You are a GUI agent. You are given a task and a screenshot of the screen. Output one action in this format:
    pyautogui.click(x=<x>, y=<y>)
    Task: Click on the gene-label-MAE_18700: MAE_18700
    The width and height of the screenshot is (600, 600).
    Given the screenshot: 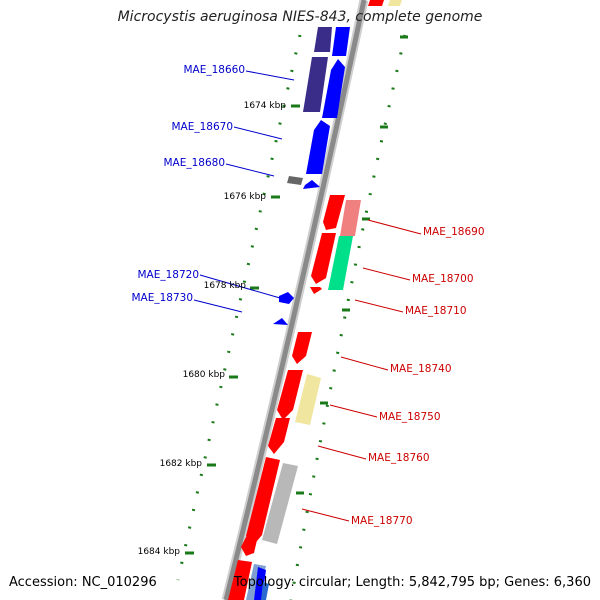 What is the action you would take?
    pyautogui.click(x=443, y=279)
    